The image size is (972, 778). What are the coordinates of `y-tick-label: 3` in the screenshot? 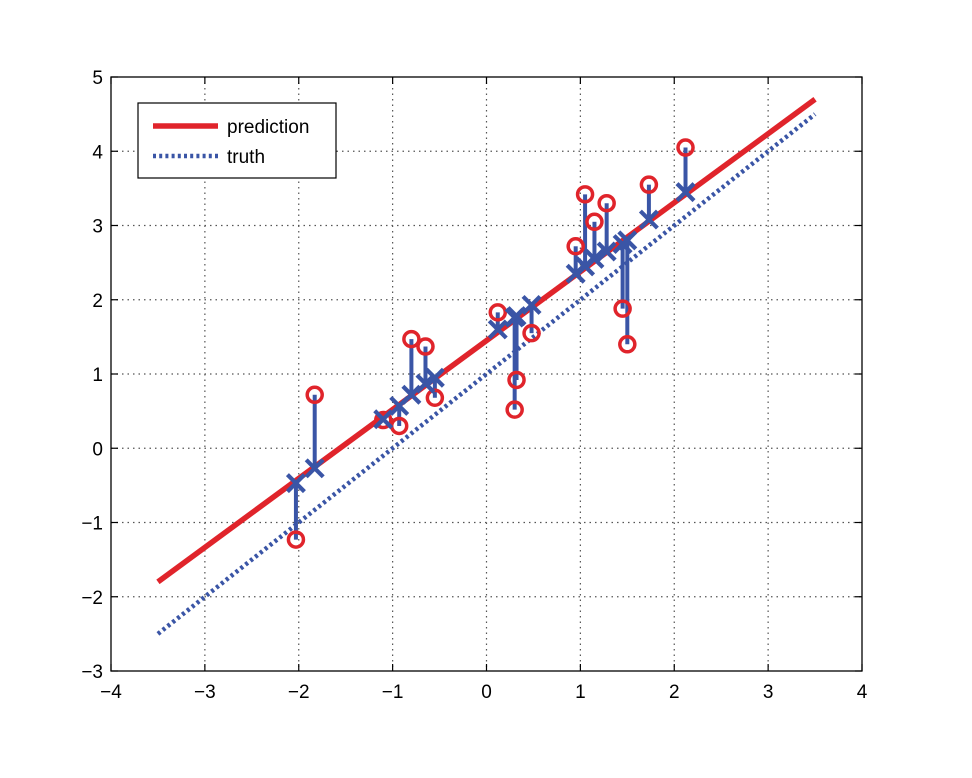 It's located at (97, 227).